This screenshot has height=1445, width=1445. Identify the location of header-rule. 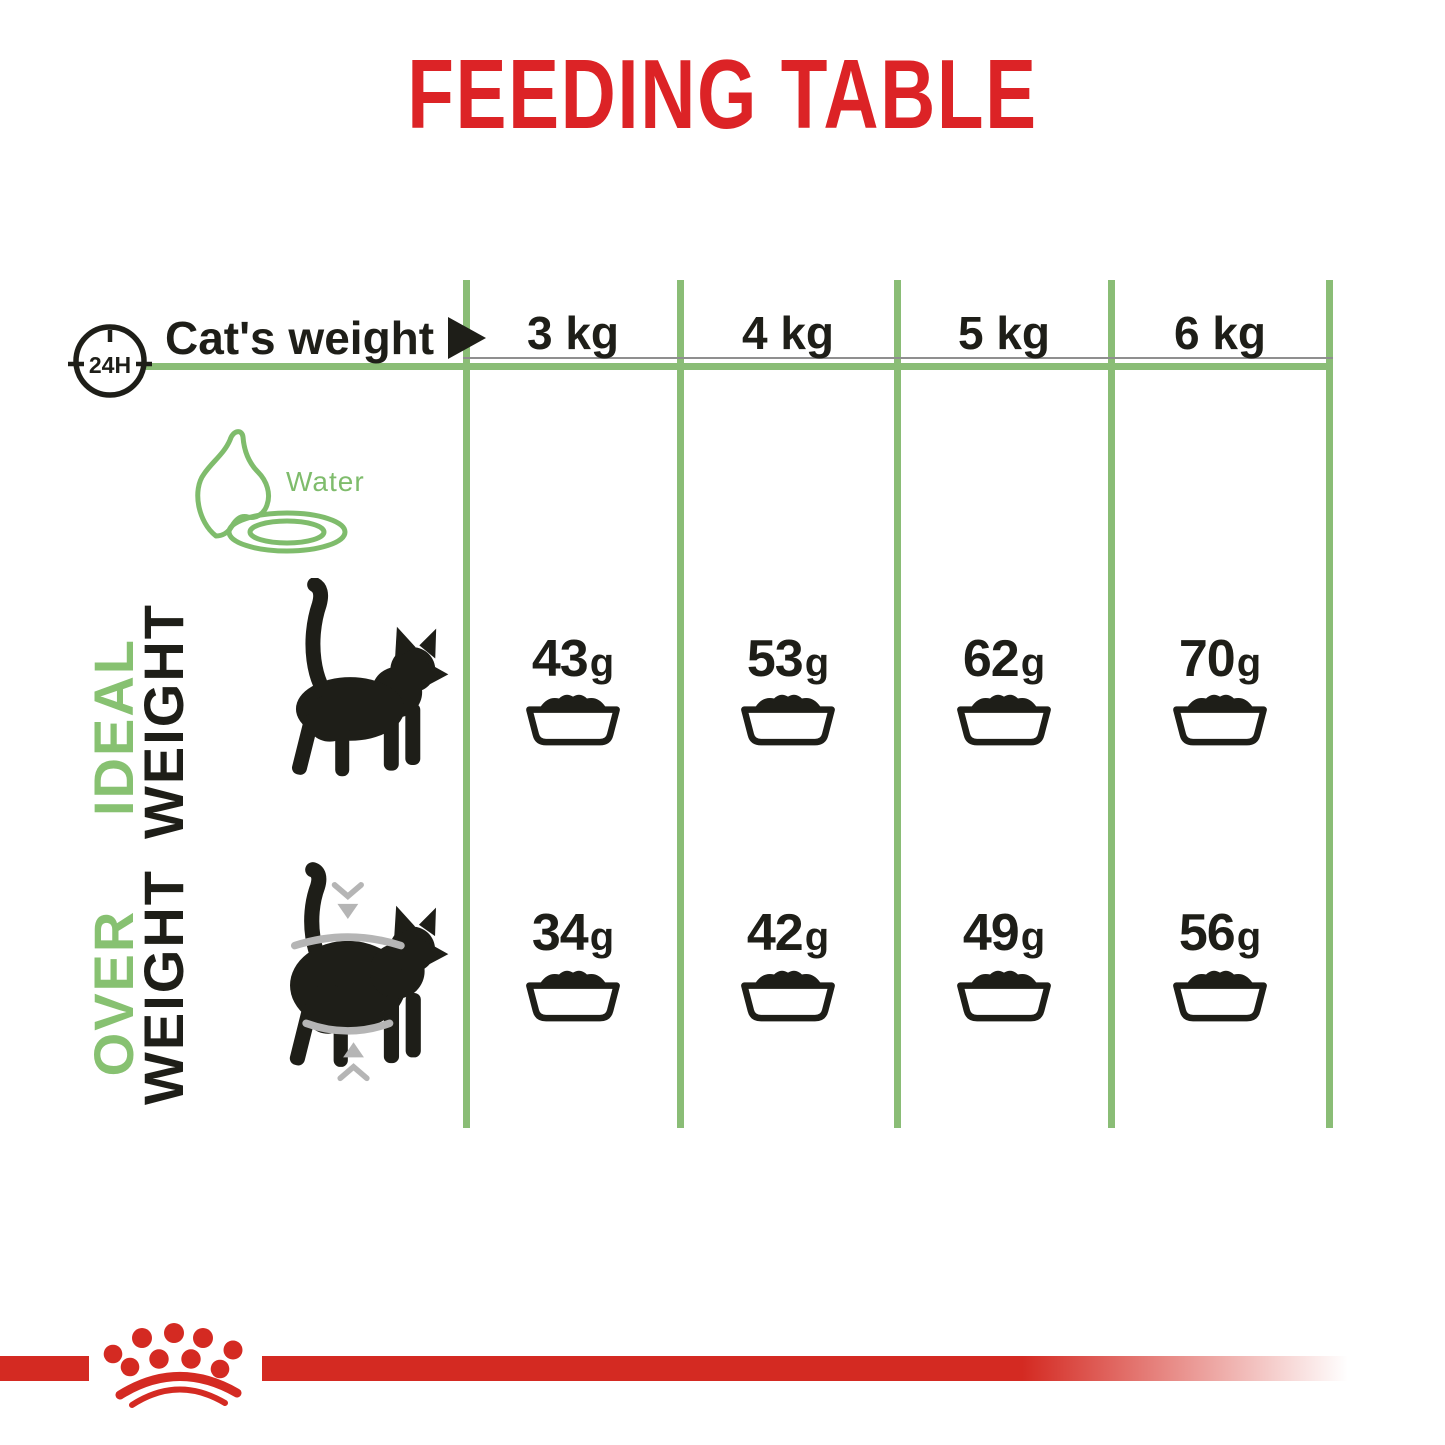
(738, 366).